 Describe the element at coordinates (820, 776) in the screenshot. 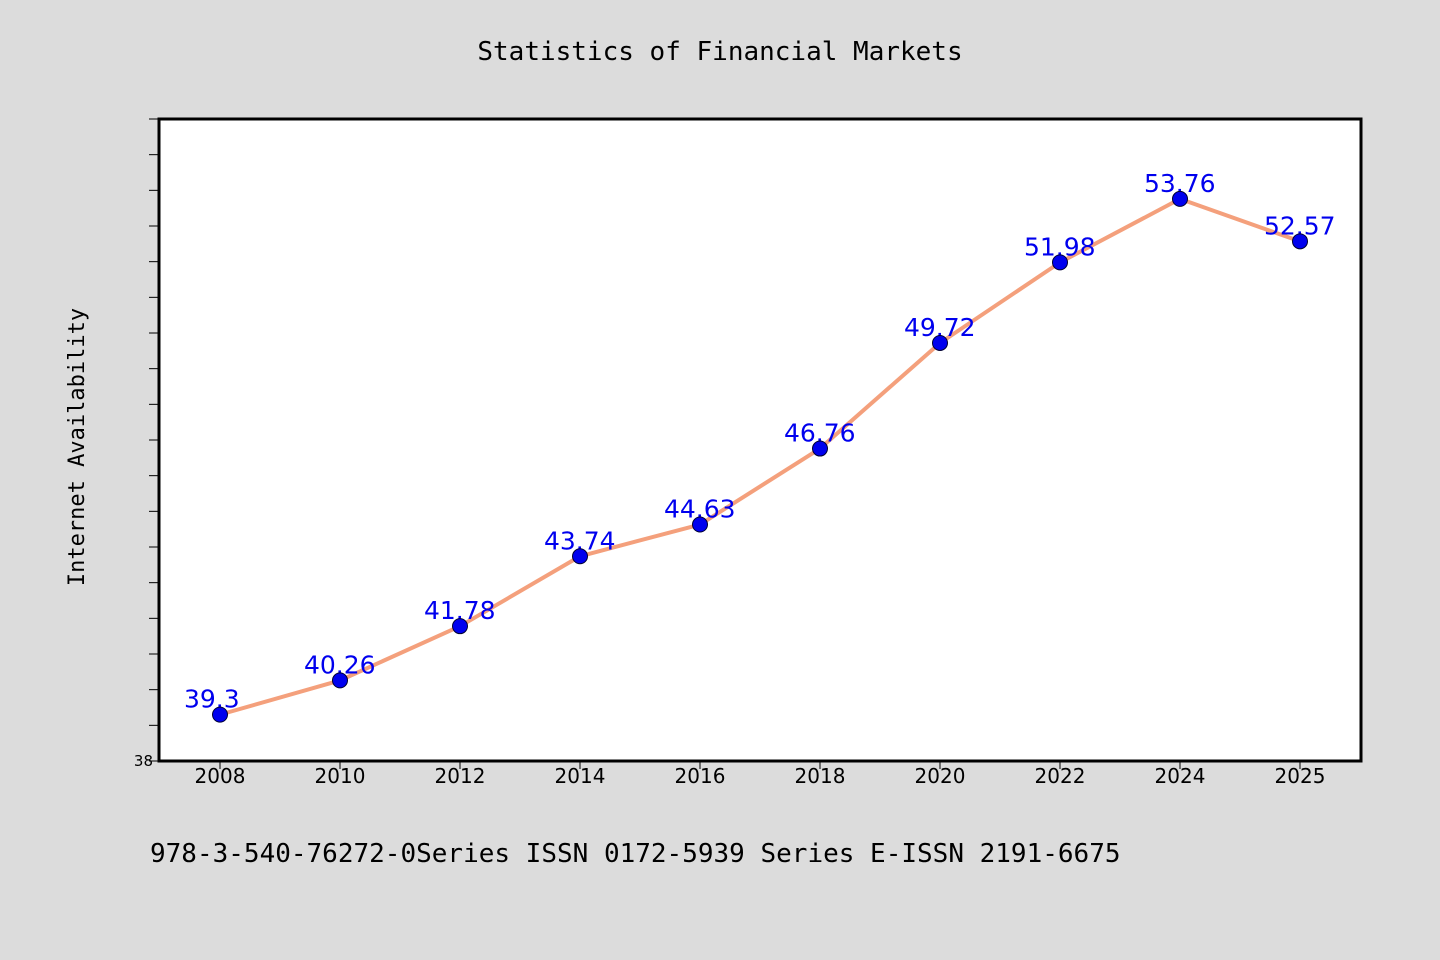

I see `x-tick-label: 2018` at that location.